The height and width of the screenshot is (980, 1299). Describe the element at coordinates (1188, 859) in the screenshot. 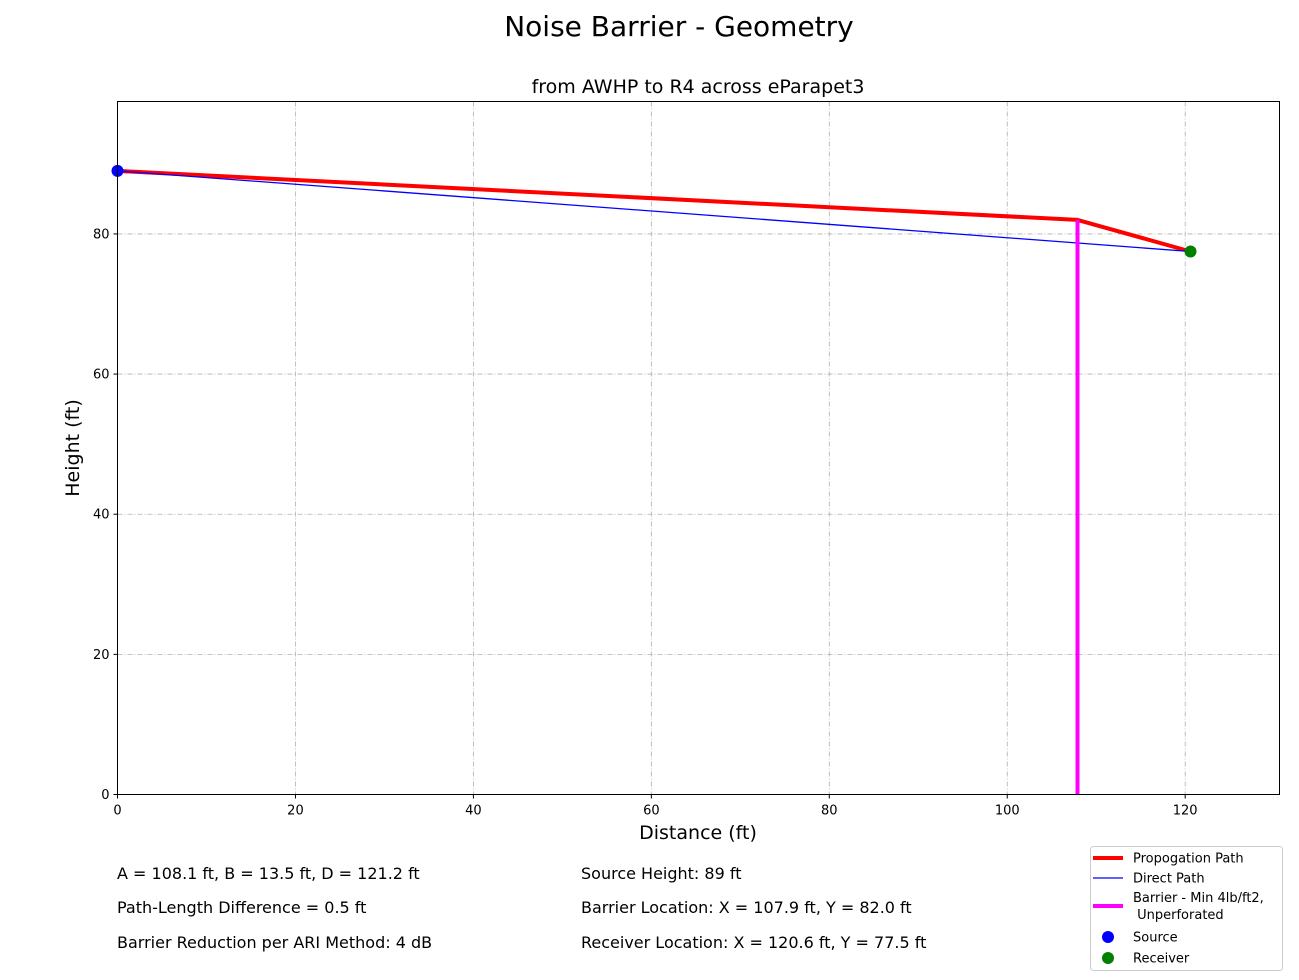

I see `legend-label: Propogation Path` at that location.